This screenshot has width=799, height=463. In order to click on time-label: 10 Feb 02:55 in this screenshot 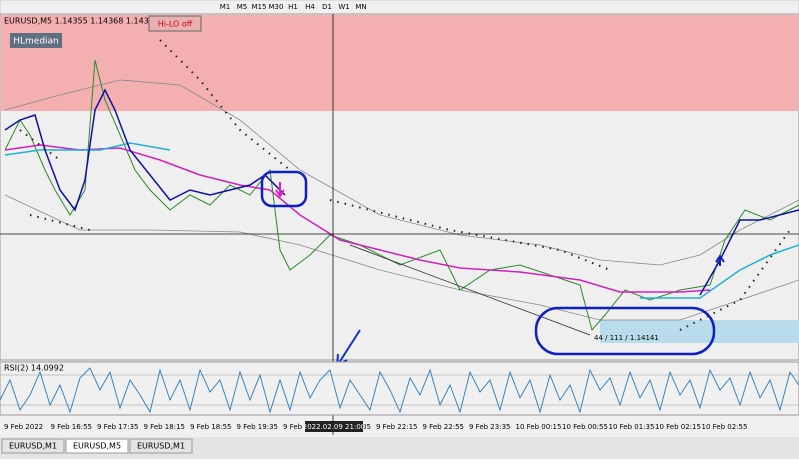, I will do `click(725, 427)`.